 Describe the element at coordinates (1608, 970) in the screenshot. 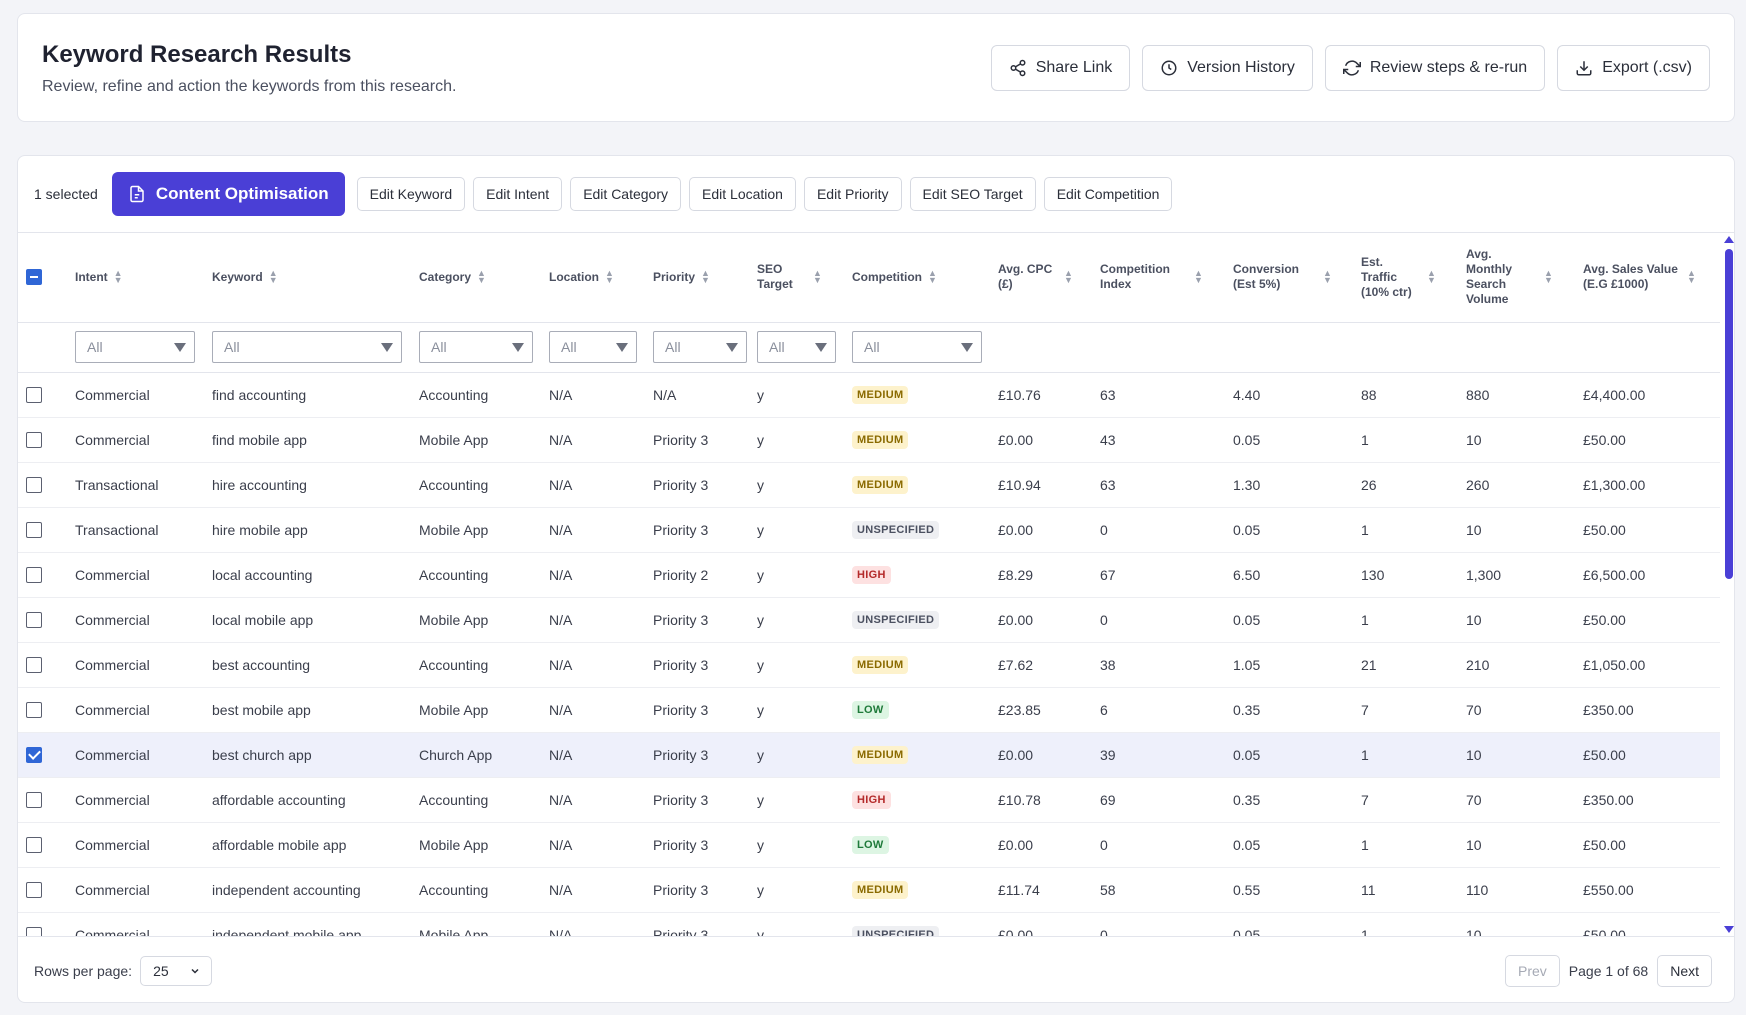

I see `page-info: Page 1 of 68` at that location.